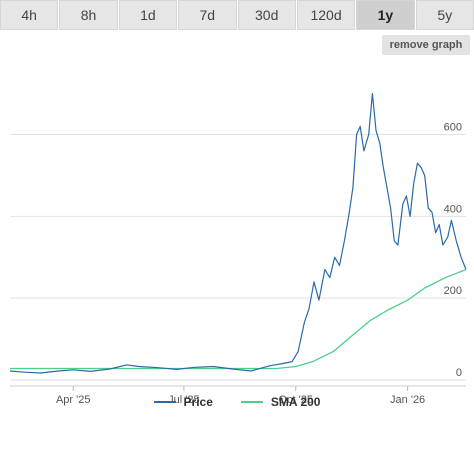 This screenshot has height=455, width=474. I want to click on range-tab-5y: 5y, so click(444, 15).